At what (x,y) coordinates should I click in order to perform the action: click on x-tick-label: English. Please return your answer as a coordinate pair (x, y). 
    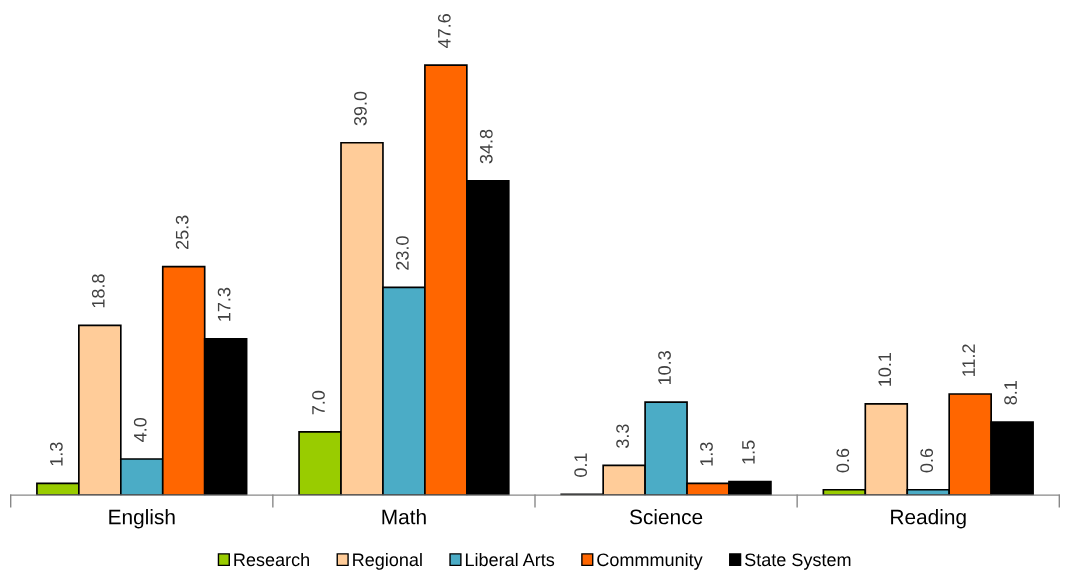
    Looking at the image, I should click on (142, 519).